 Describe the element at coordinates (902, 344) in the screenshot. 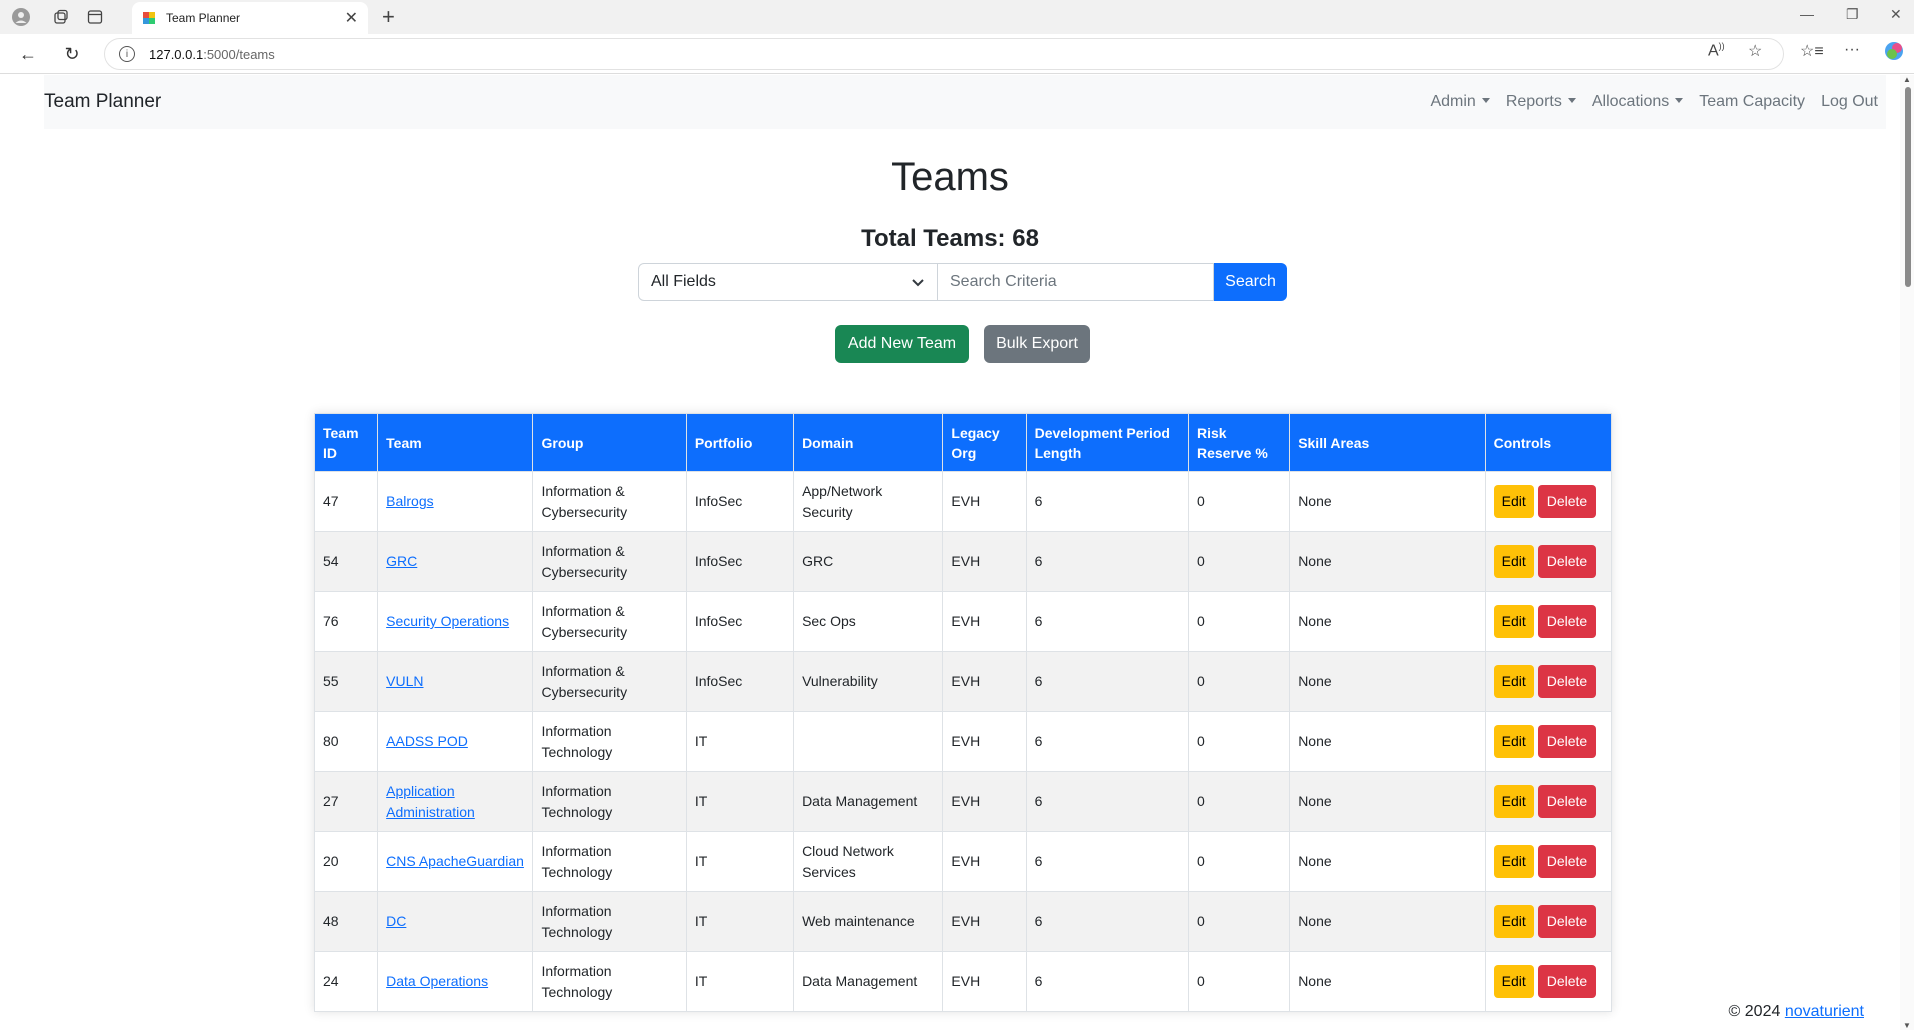

I see `add-new-team-button: Add New Team` at that location.